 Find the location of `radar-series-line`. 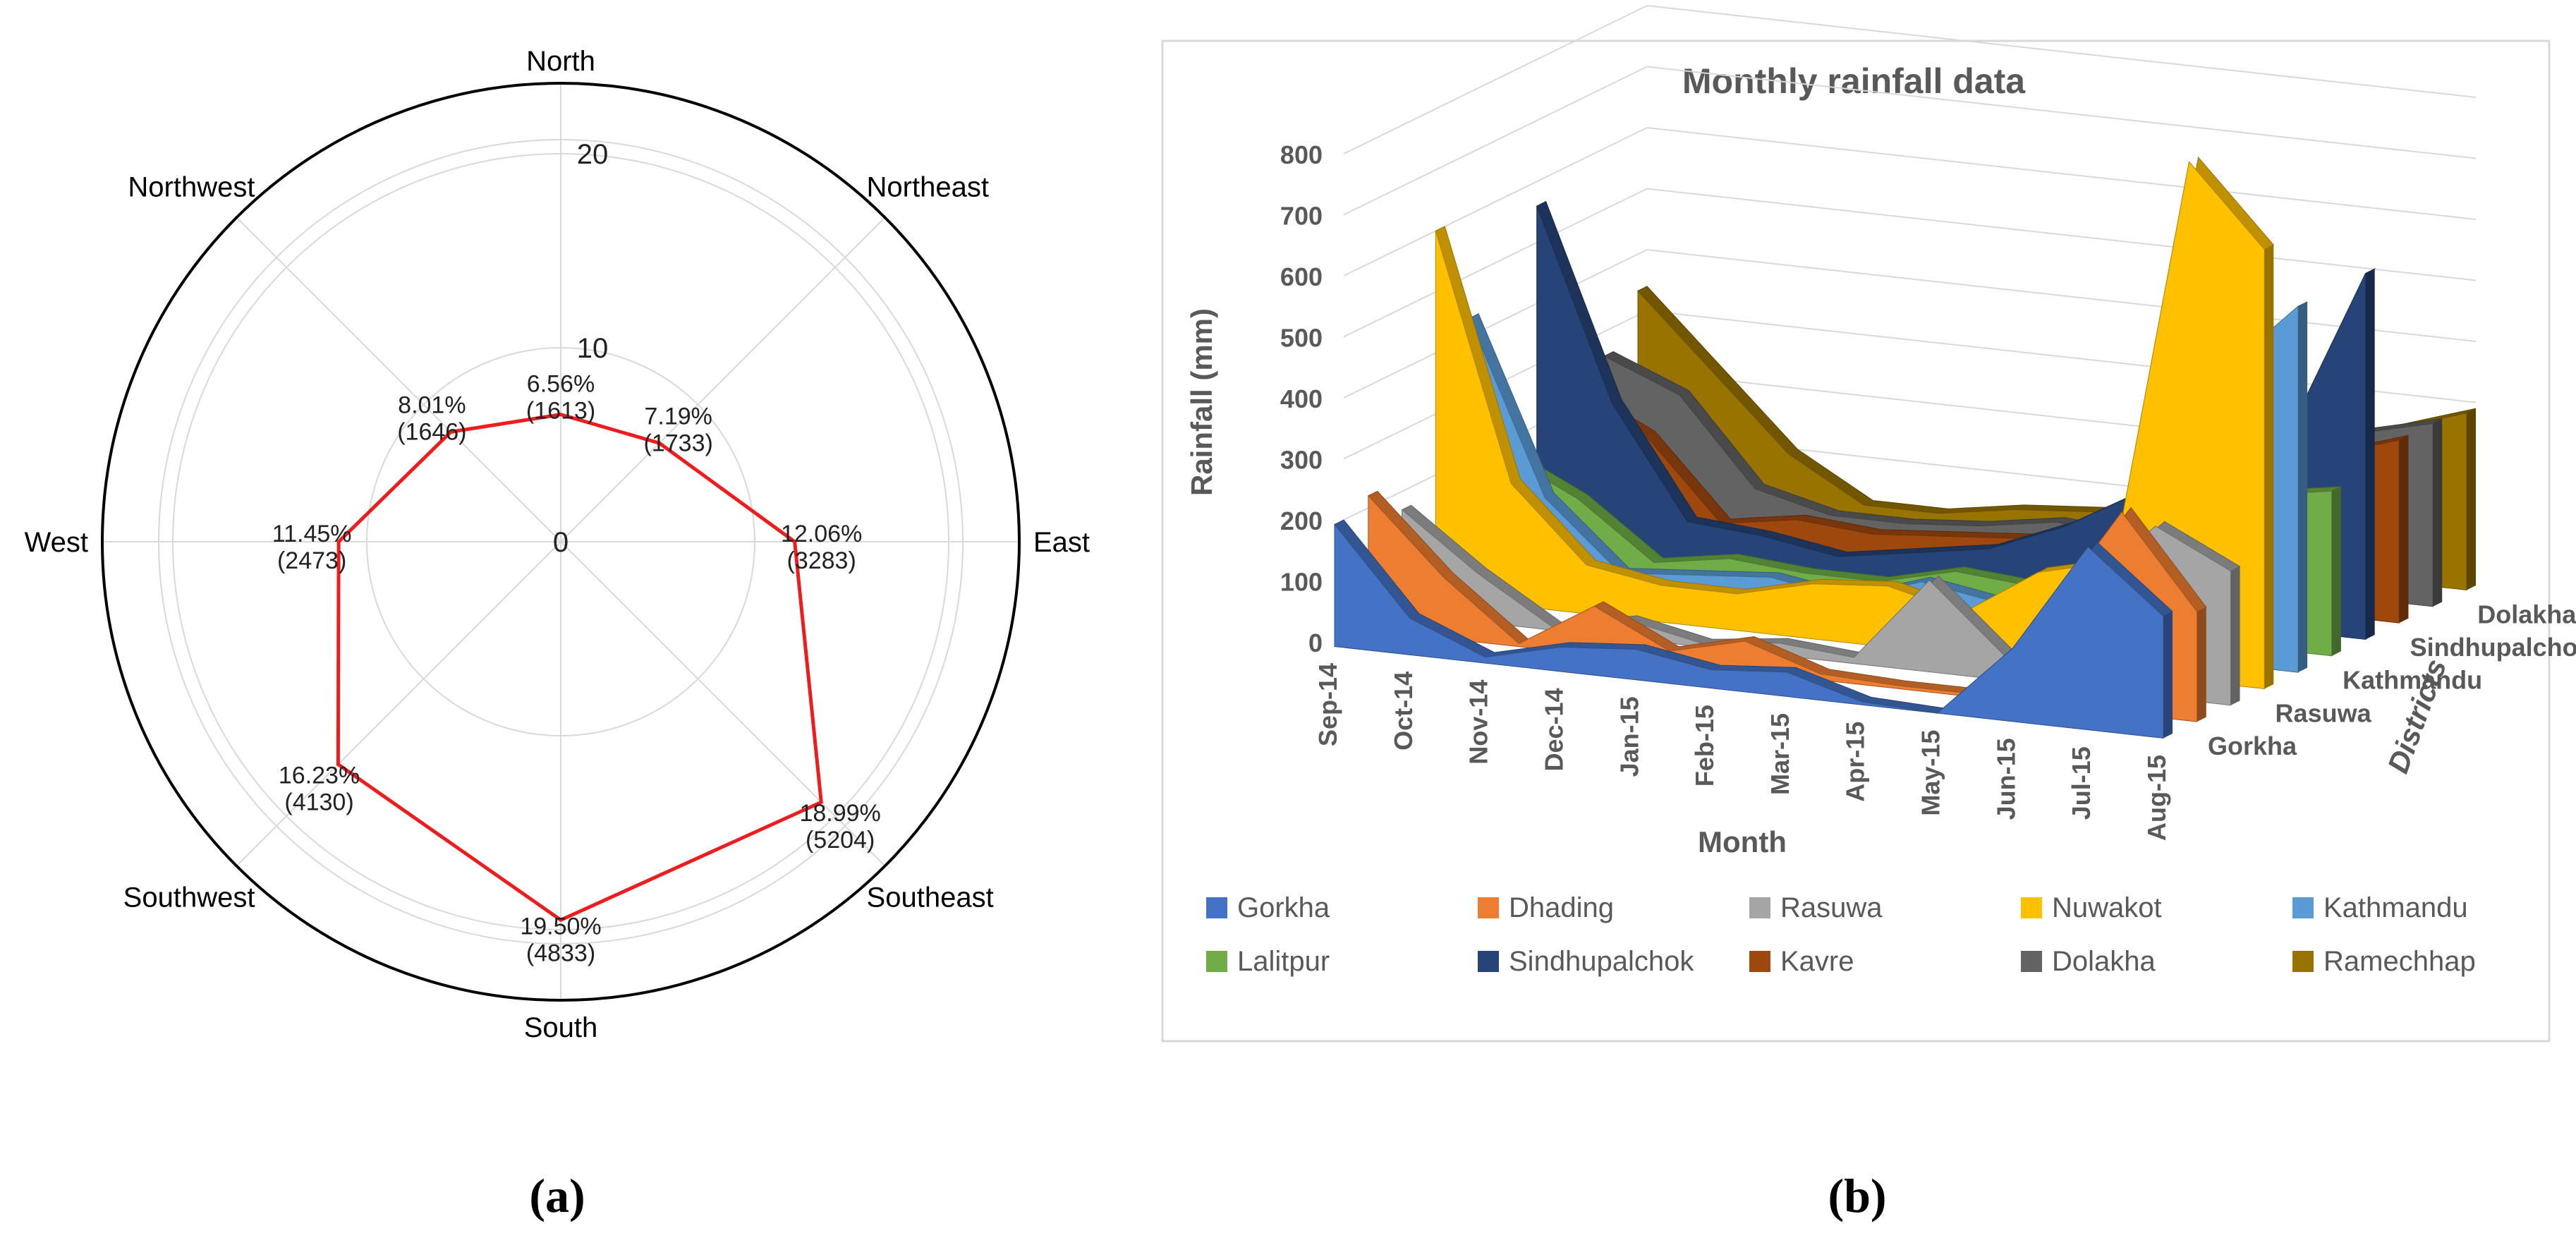

radar-series-line is located at coordinates (579, 668).